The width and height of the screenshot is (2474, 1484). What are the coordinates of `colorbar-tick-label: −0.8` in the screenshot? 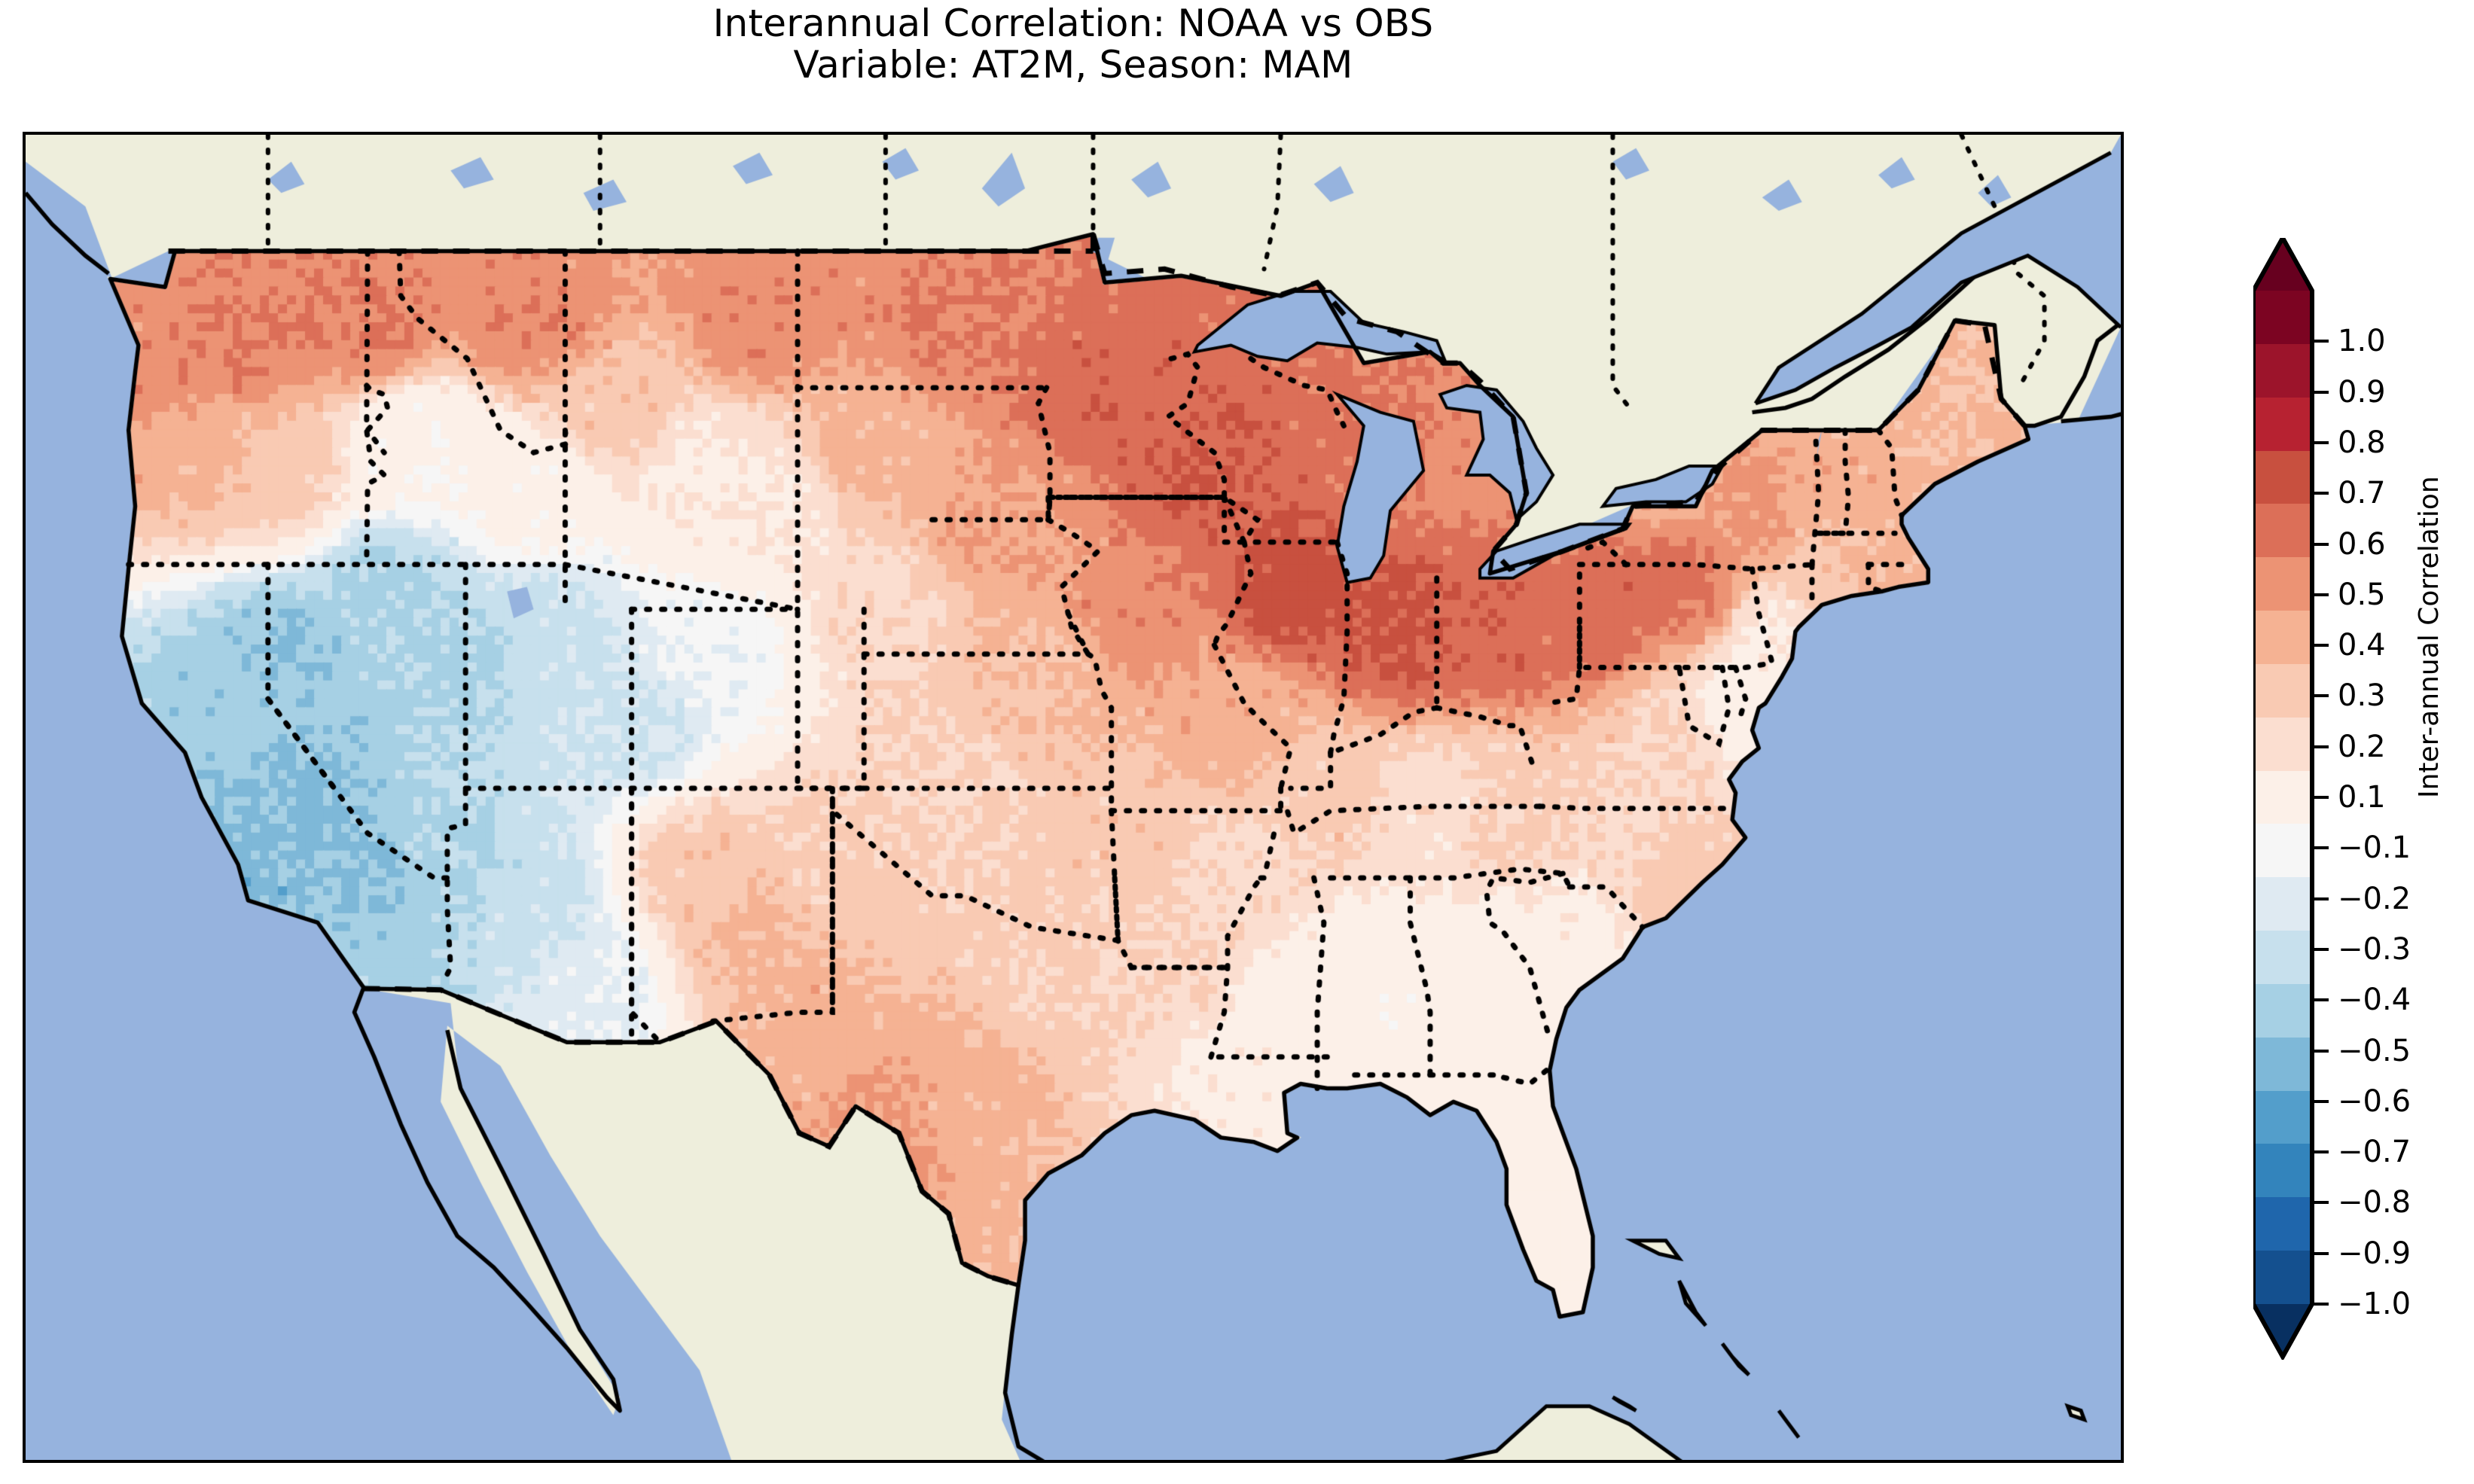 It's located at (2374, 1202).